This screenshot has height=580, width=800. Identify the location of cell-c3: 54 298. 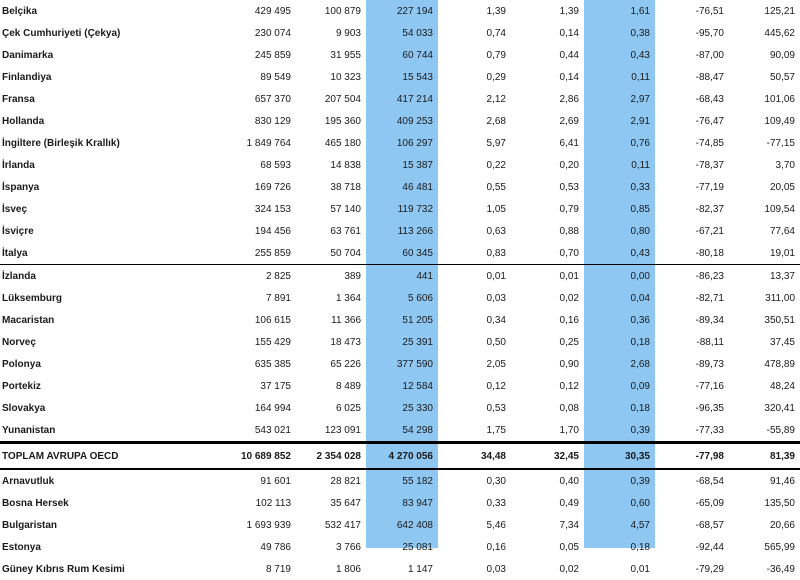
(417, 430).